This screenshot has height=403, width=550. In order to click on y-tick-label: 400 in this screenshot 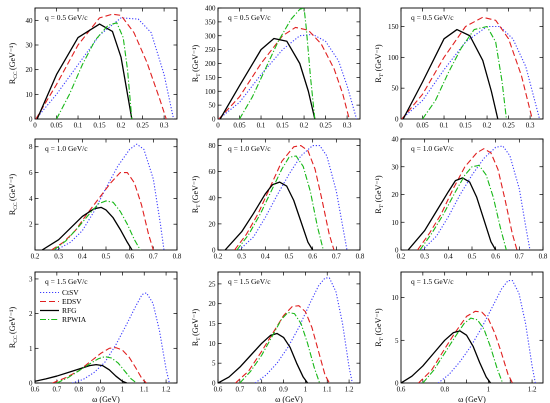, I will do `click(210, 9)`.